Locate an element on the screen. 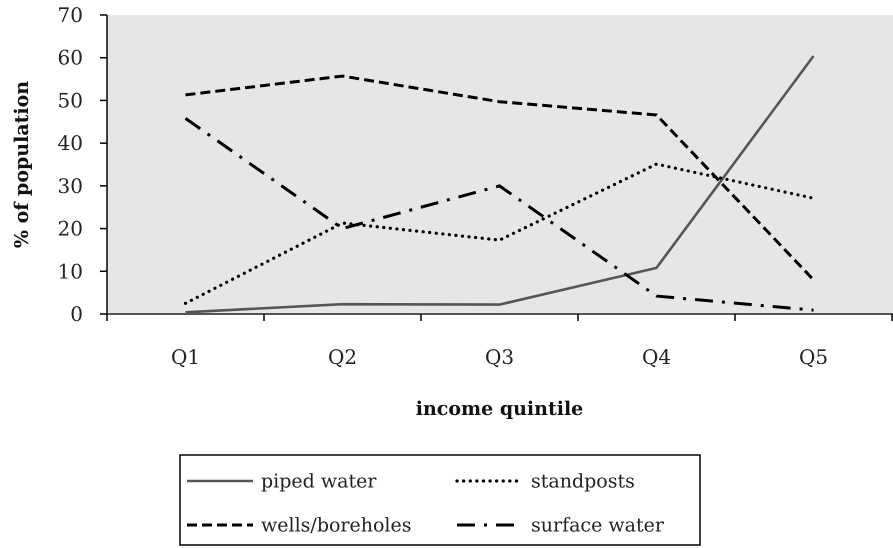 Image resolution: width=893 pixels, height=548 pixels. y-axis-title: % of population is located at coordinates (22, 164).